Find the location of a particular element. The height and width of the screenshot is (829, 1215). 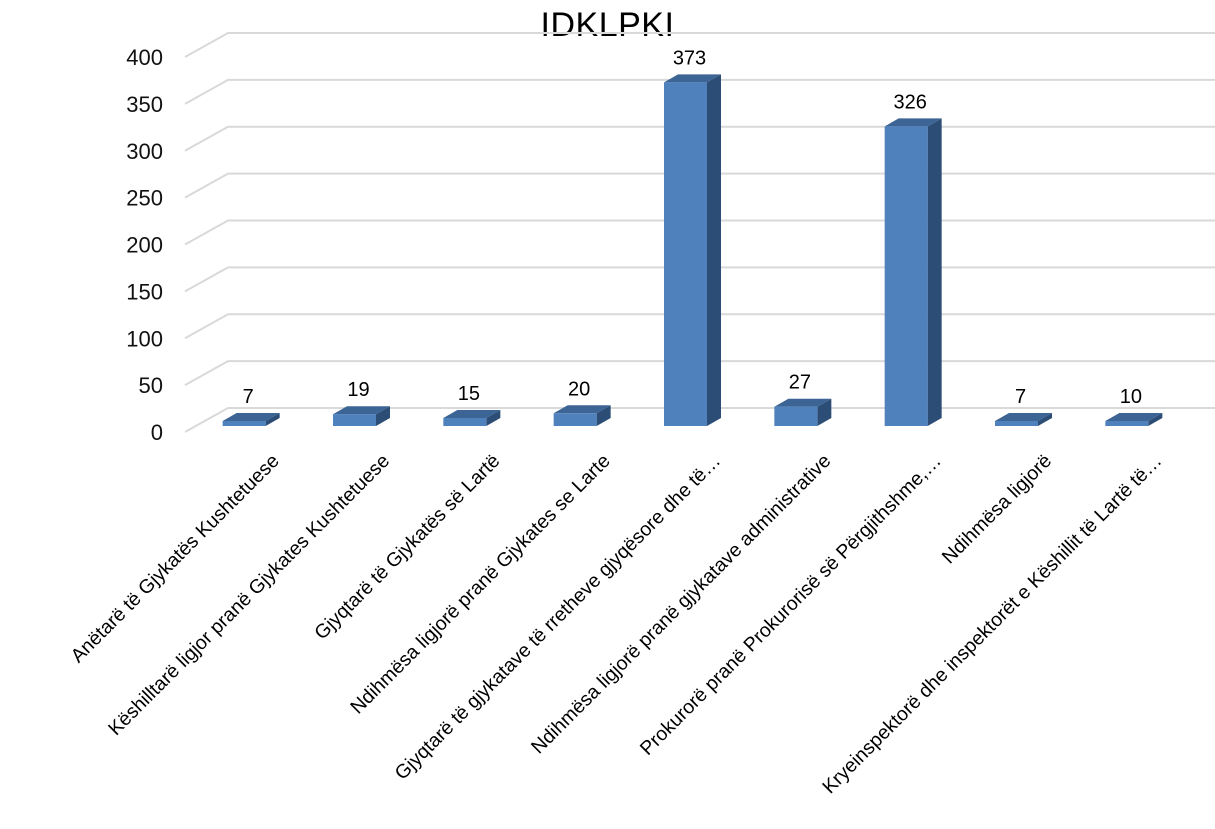

data-label: 20 is located at coordinates (579, 389).